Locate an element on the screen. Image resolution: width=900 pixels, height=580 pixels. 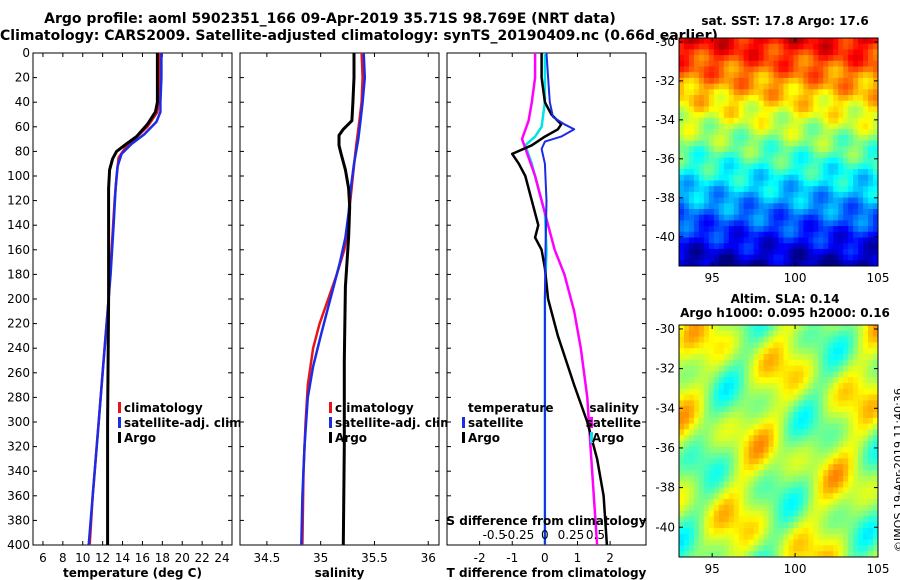
diff-line-t-satellite is located at coordinates (558, 298).